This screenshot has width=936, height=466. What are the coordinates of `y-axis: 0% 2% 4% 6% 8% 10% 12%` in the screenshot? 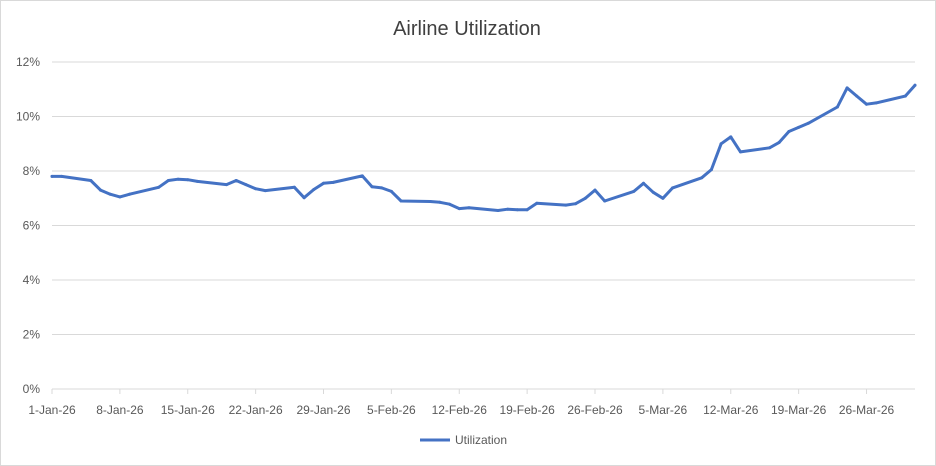 It's located at (28, 225).